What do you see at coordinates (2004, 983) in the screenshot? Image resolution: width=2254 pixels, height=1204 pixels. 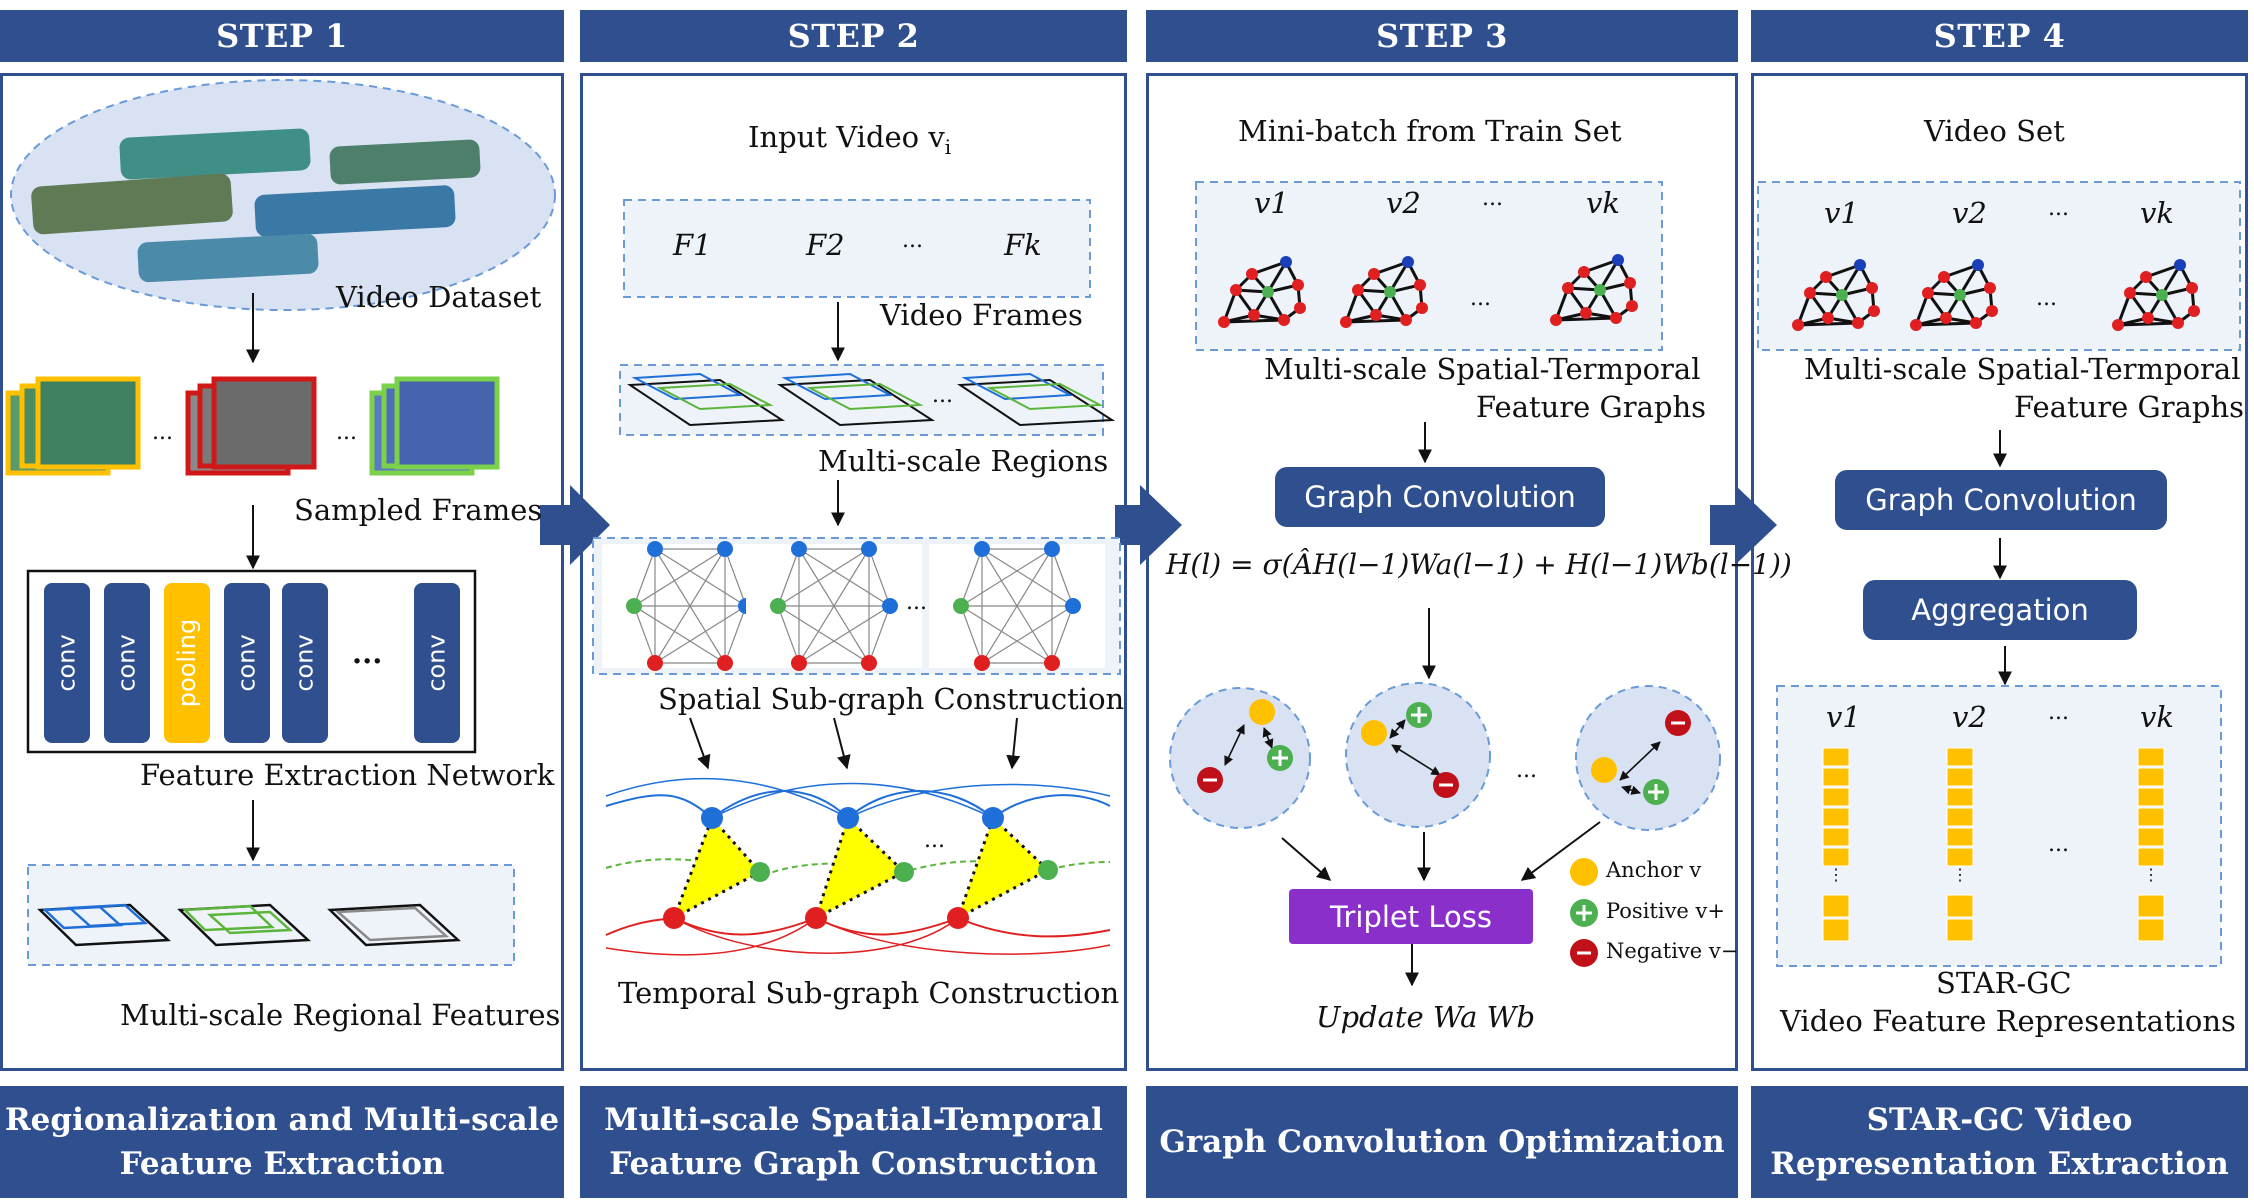 I see `star-gc-label: STAR-GC` at bounding box center [2004, 983].